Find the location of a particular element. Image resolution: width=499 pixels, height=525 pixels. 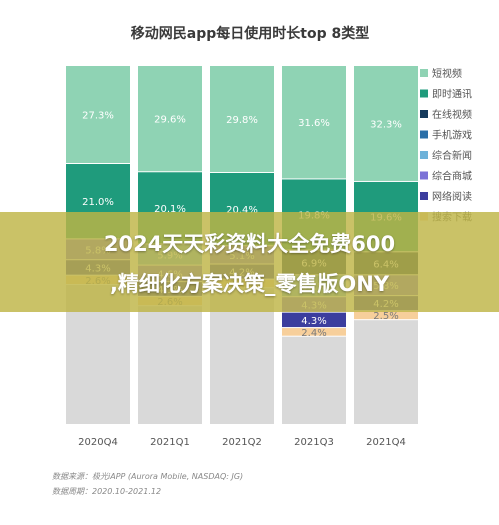

watermark-text-line-2: ,精细化方案决策_零售版ONY is located at coordinates (249, 284).